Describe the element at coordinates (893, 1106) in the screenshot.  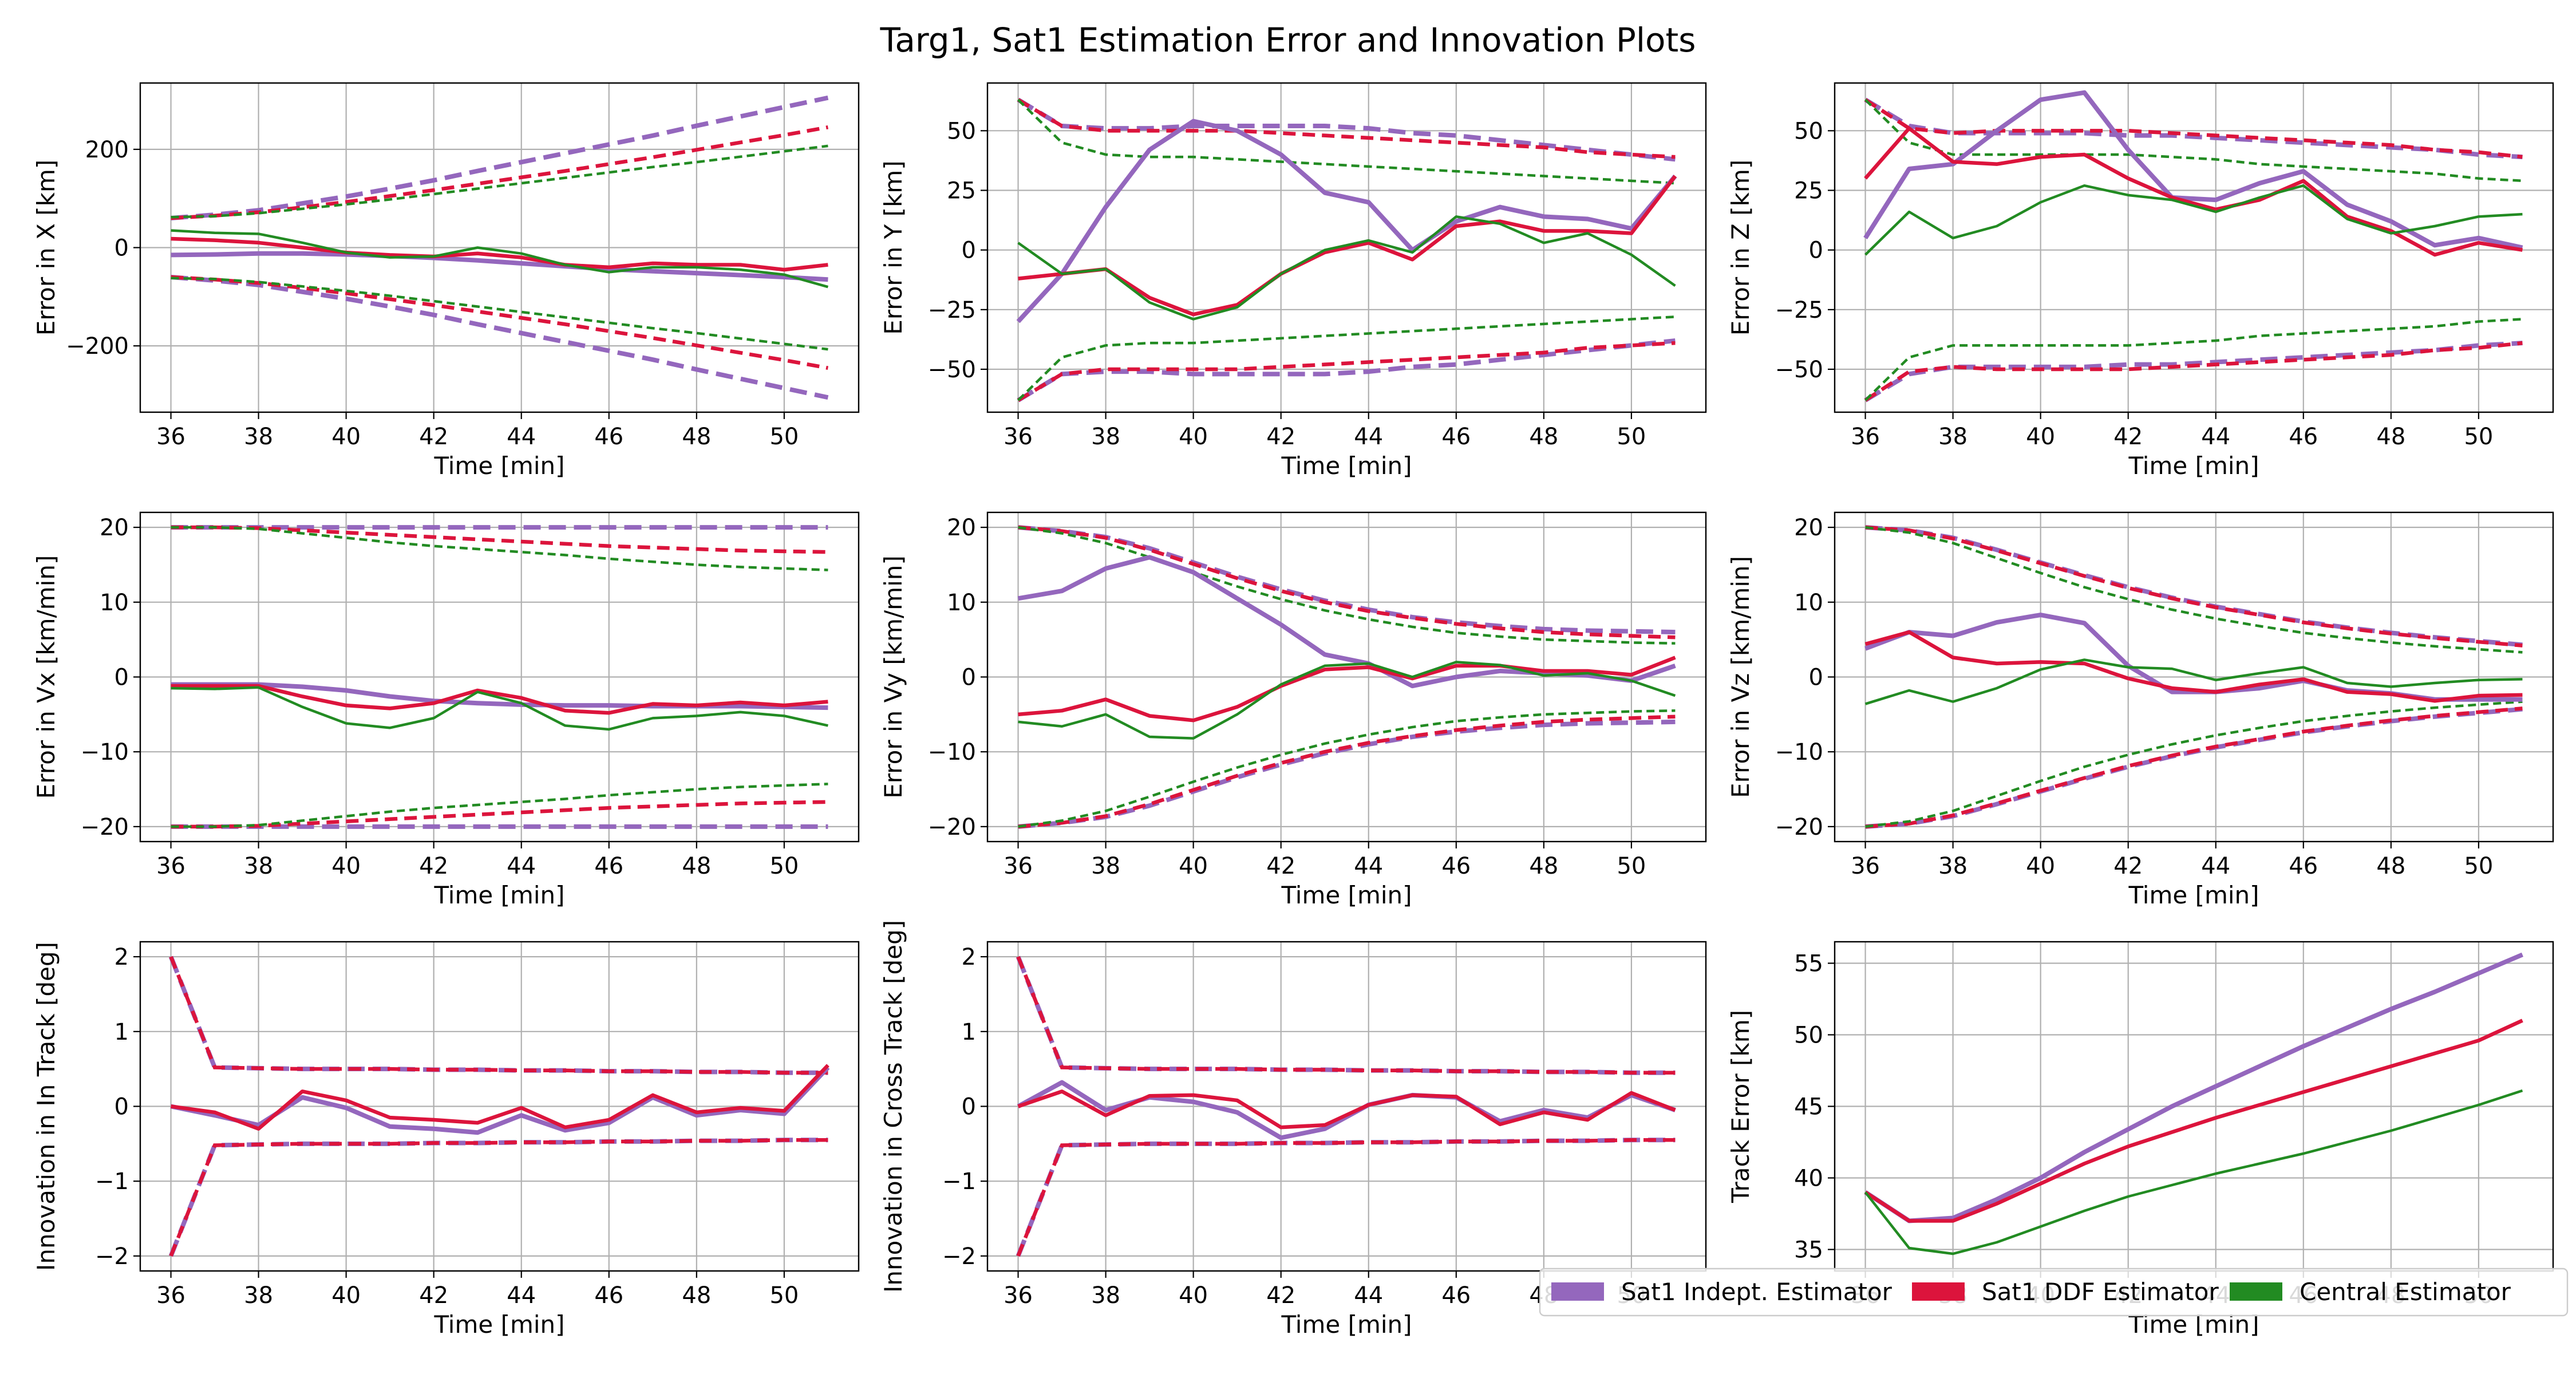
I see `y-axis-label: Innovation in Cross Track [deg]` at that location.